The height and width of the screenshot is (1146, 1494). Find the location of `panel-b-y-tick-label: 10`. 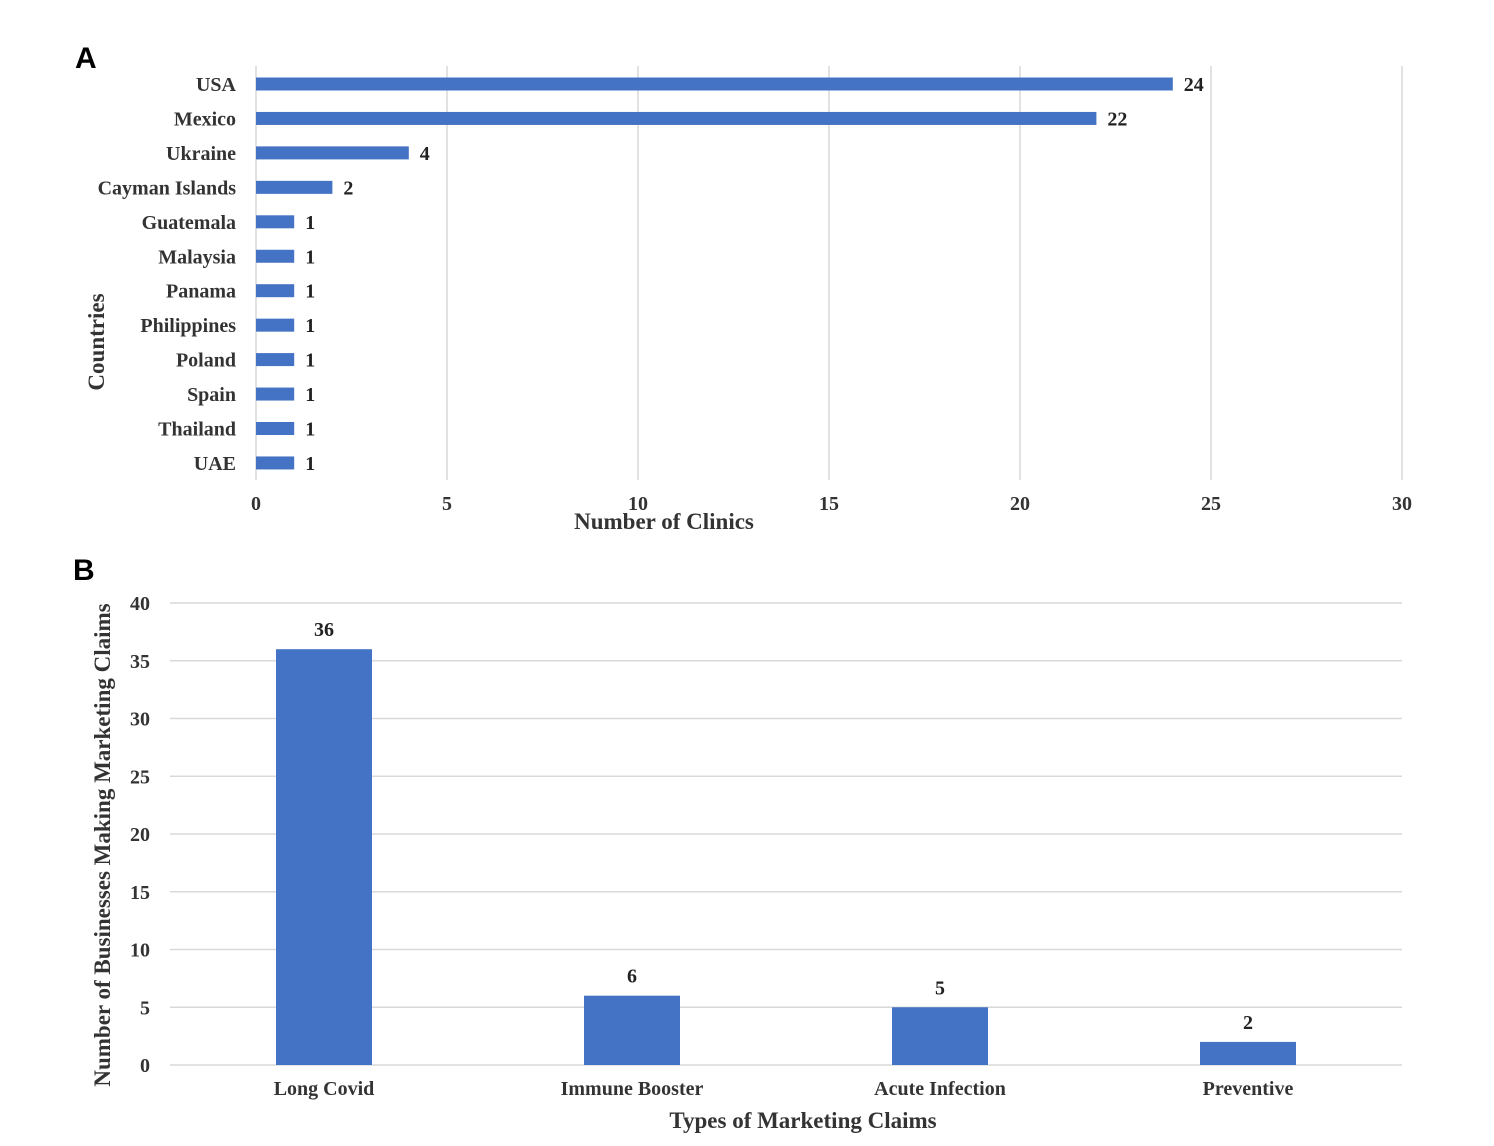

panel-b-y-tick-label: 10 is located at coordinates (140, 951).